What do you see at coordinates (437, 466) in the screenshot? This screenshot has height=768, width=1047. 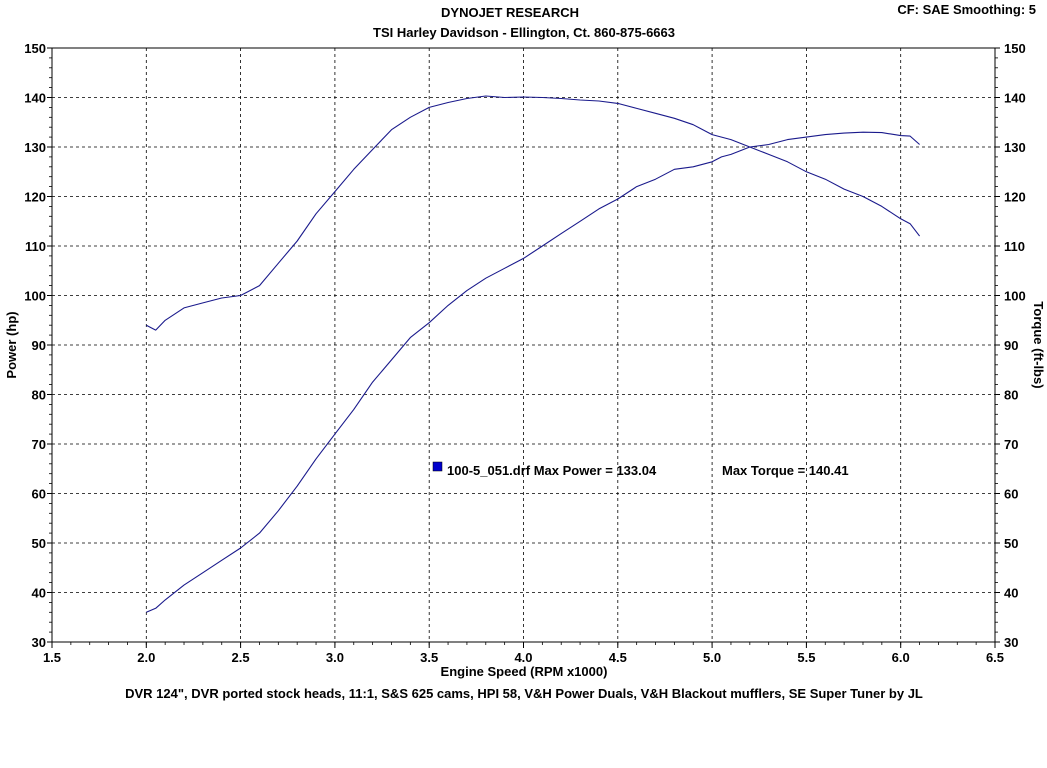 I see `legend-swatch` at bounding box center [437, 466].